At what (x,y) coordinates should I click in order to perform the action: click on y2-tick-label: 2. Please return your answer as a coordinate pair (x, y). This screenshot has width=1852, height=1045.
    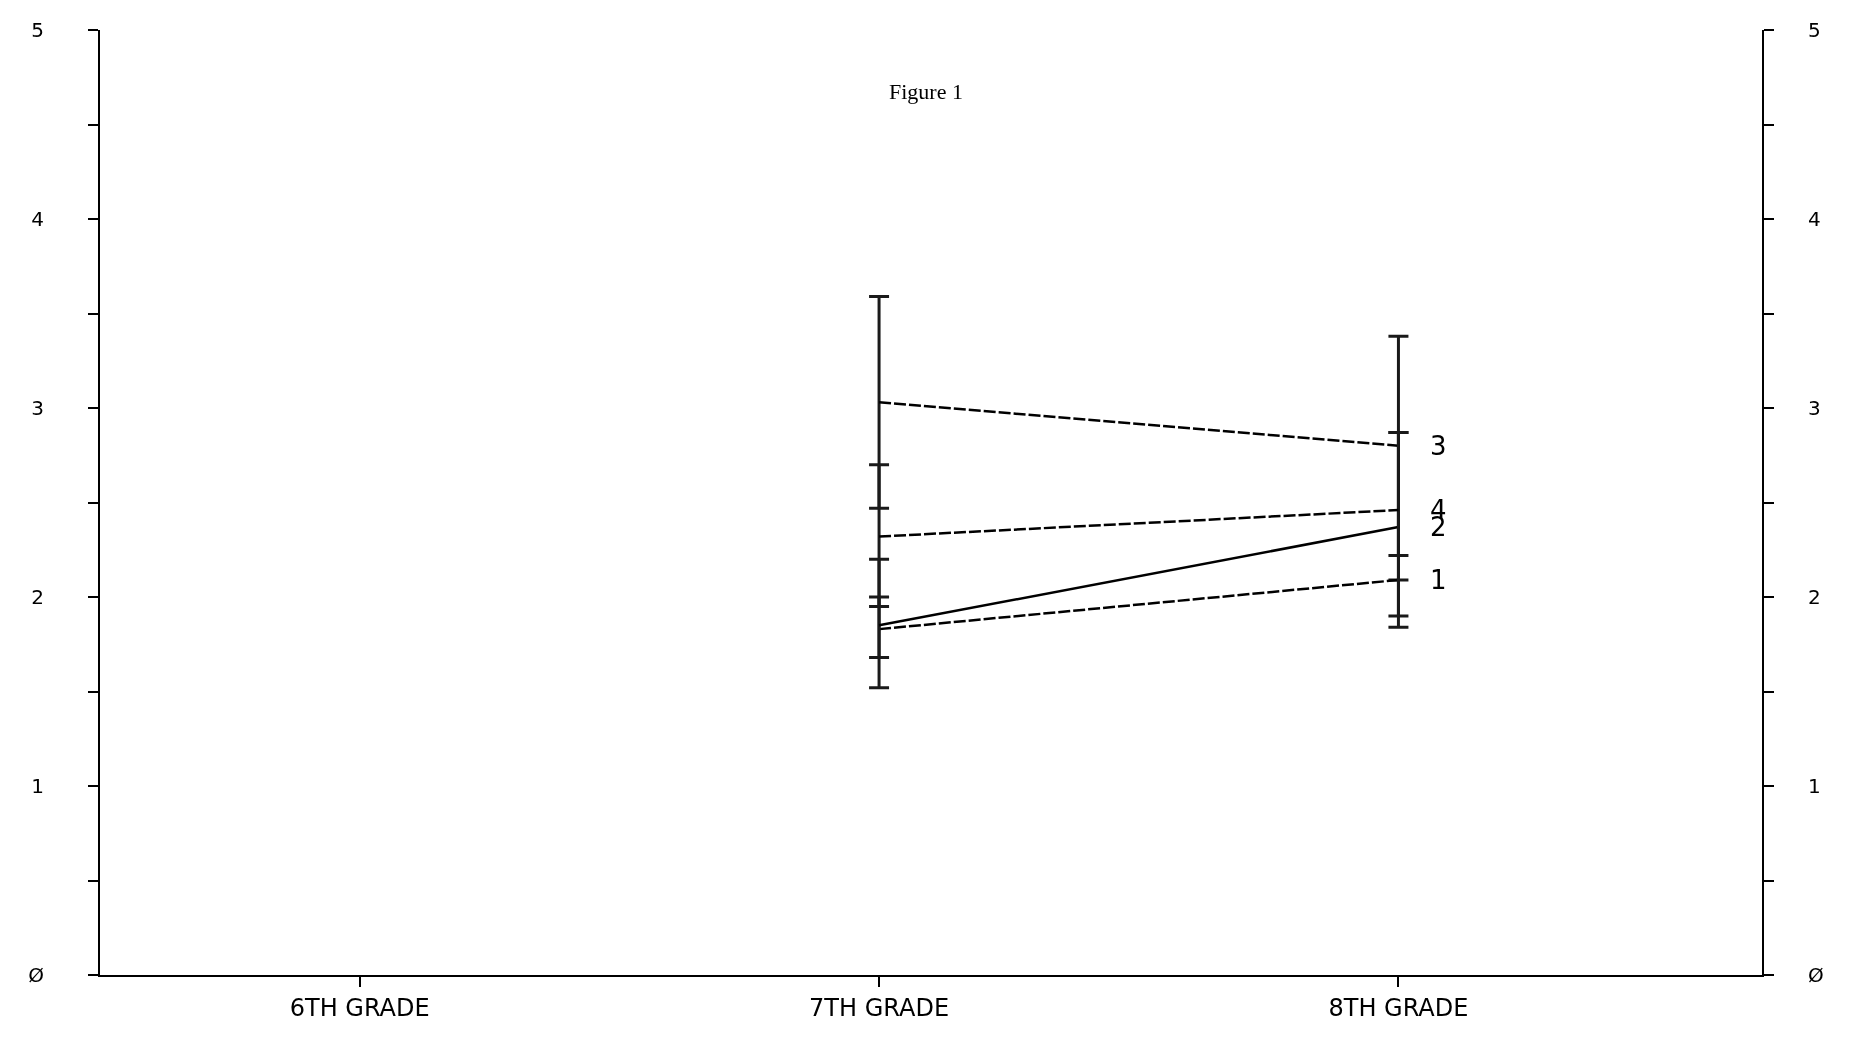
    Looking at the image, I should click on (1814, 597).